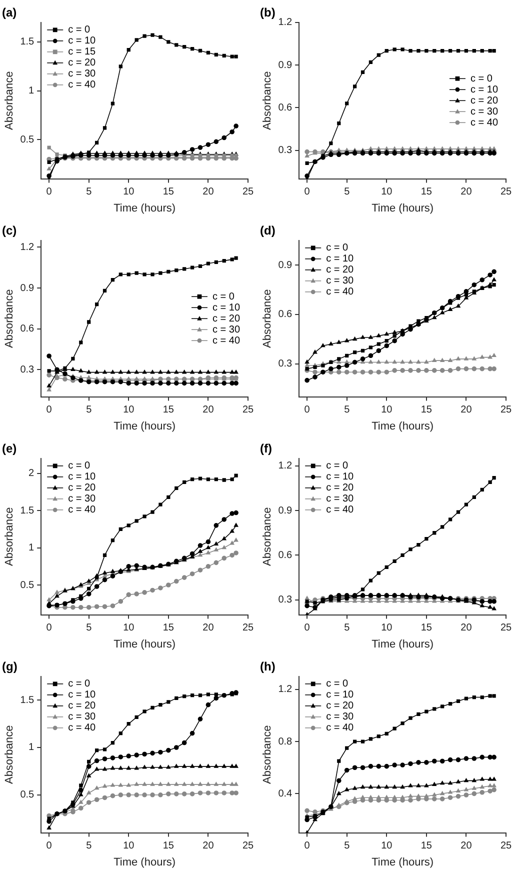 The width and height of the screenshot is (516, 875). Describe the element at coordinates (31, 548) in the screenshot. I see `y-tick-label: 1` at that location.